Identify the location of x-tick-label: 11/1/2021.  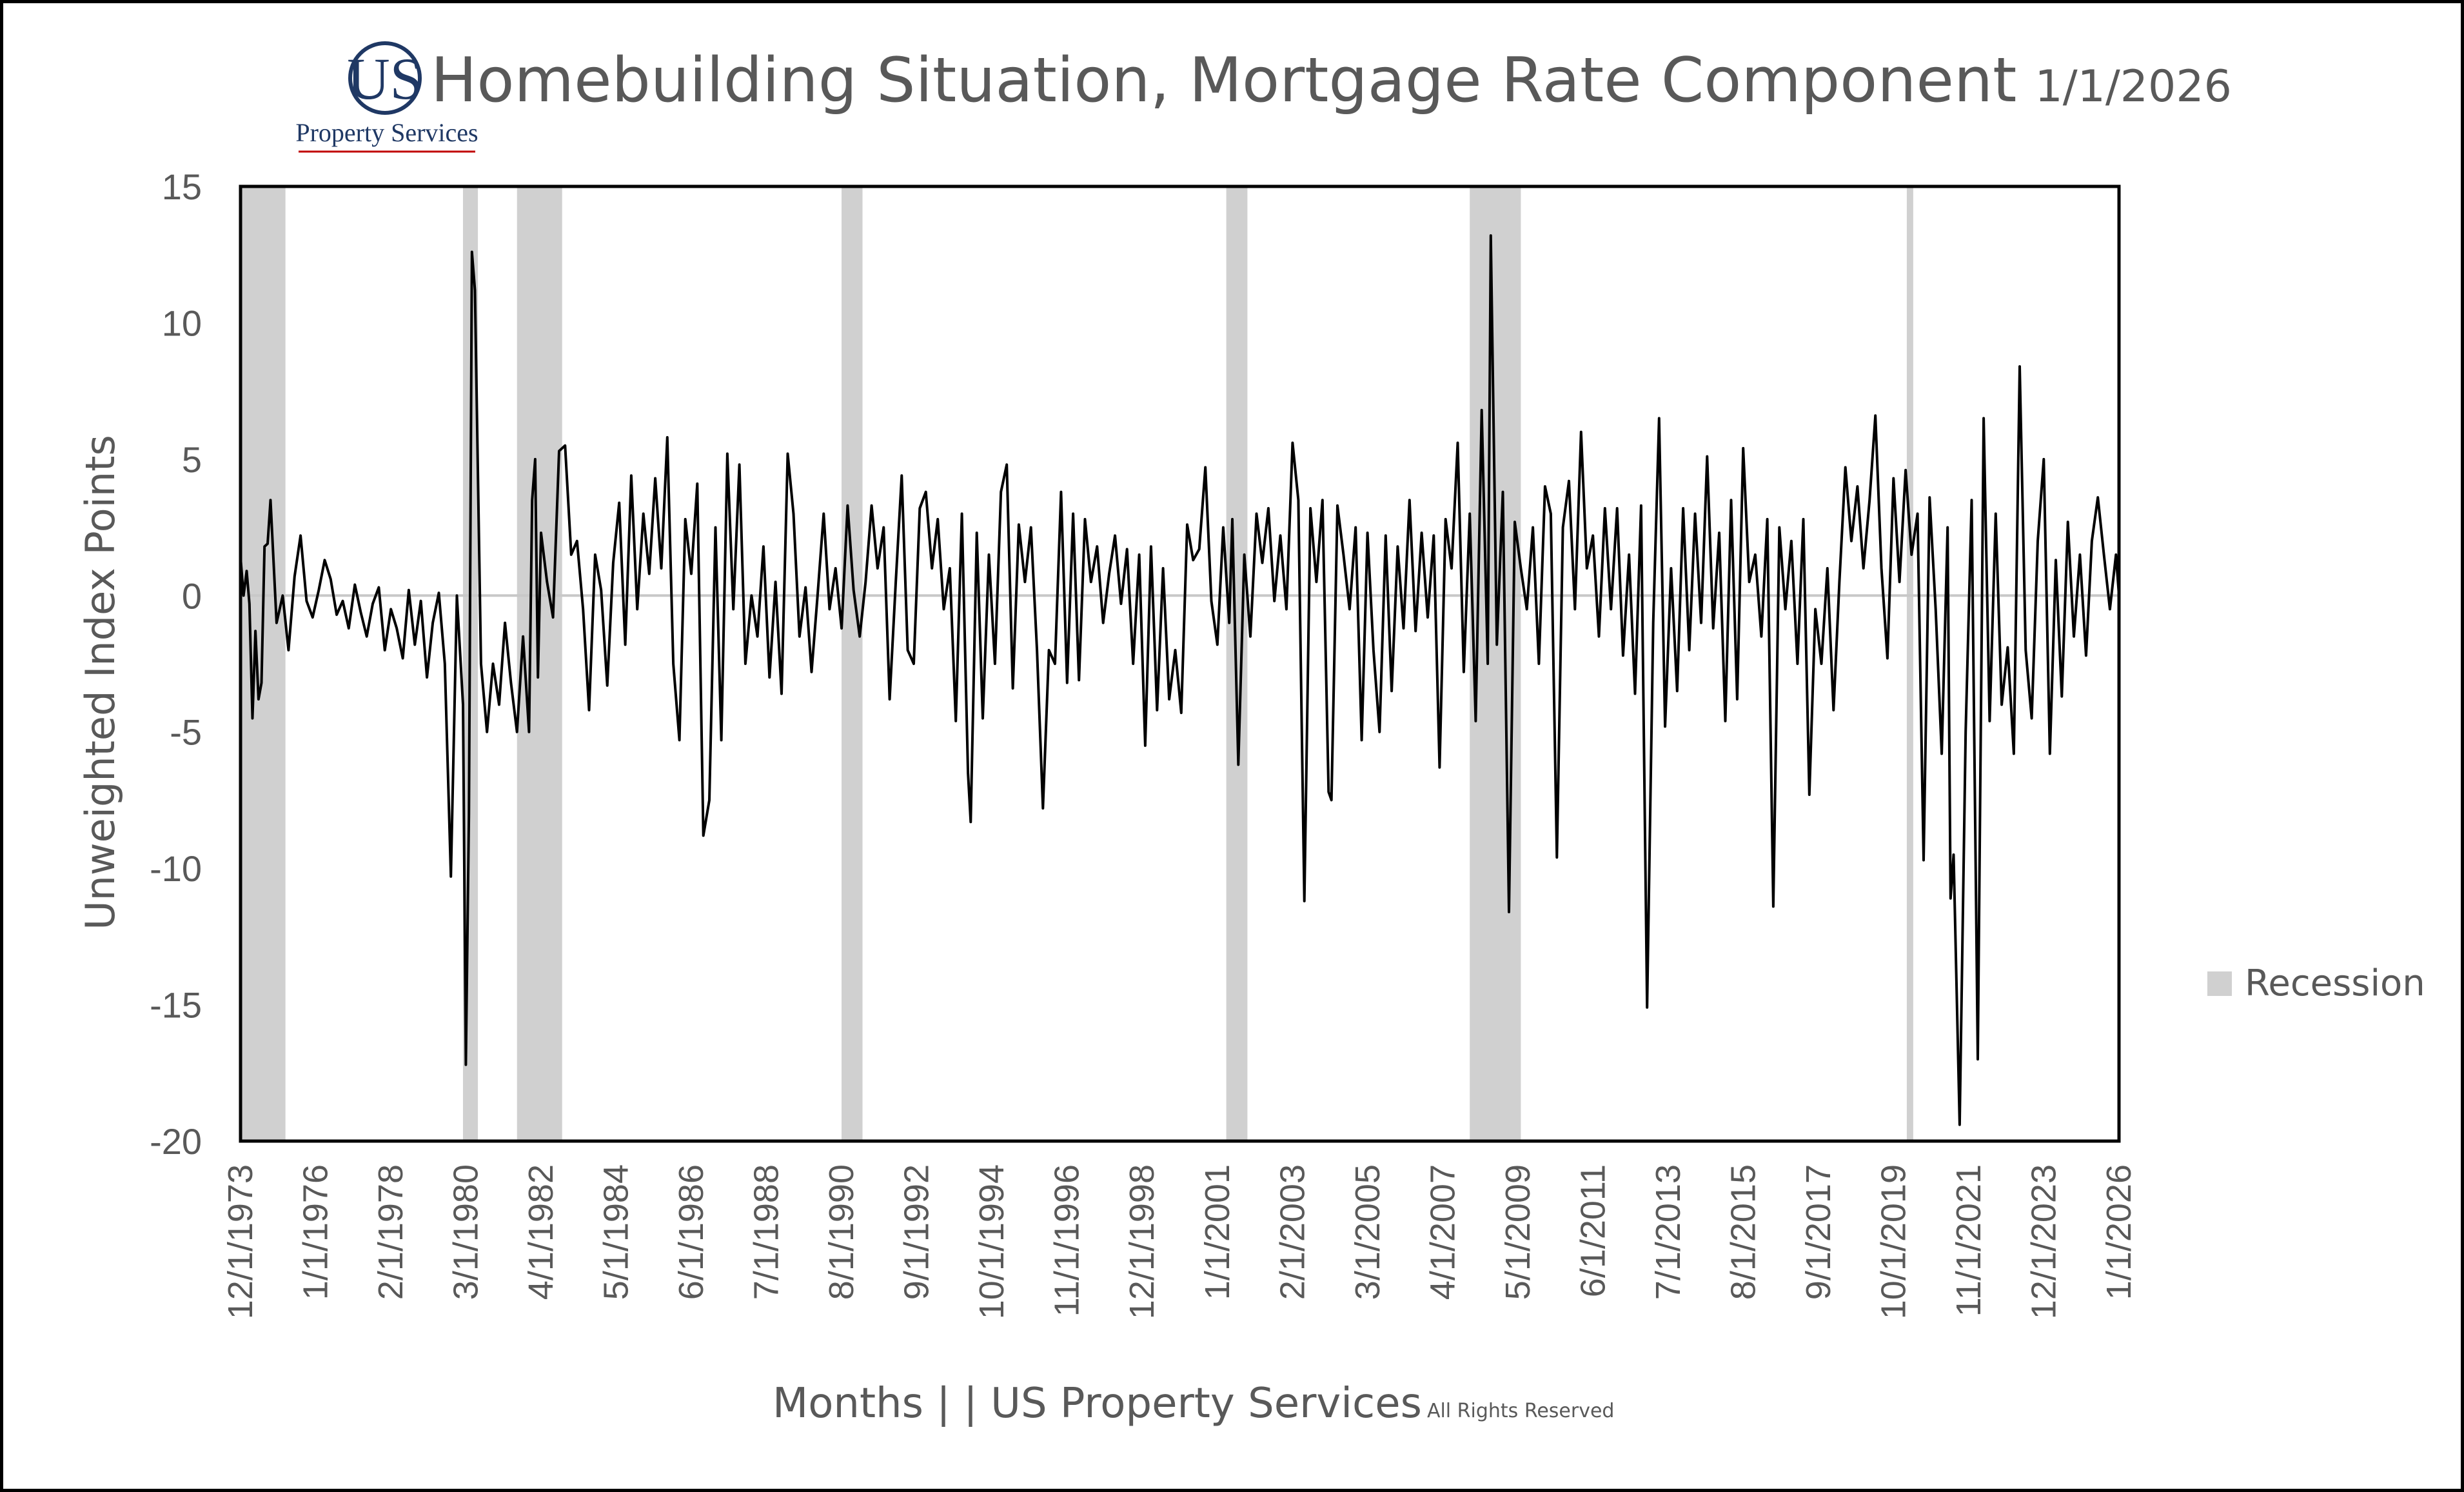
(1968, 1240).